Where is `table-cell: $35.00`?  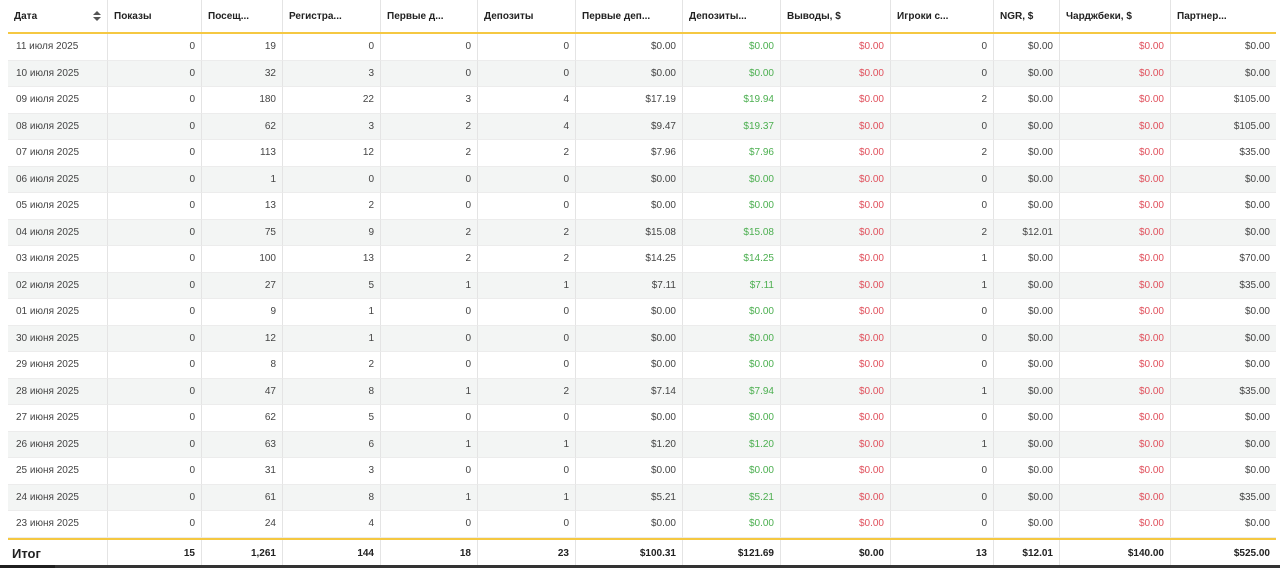 table-cell: $35.00 is located at coordinates (1223, 392).